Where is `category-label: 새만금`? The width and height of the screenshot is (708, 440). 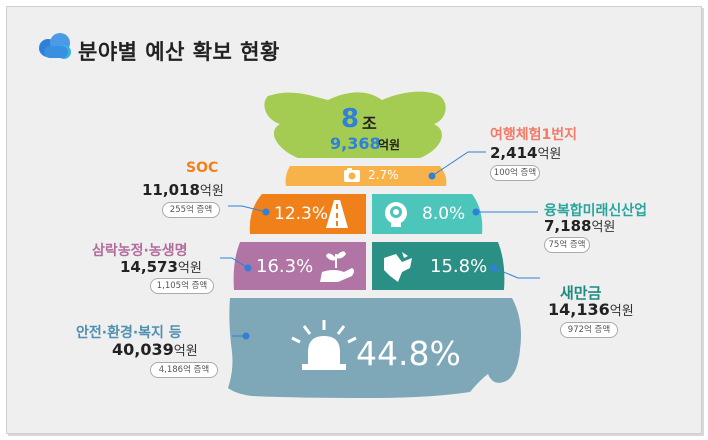 category-label: 새만금 is located at coordinates (581, 293).